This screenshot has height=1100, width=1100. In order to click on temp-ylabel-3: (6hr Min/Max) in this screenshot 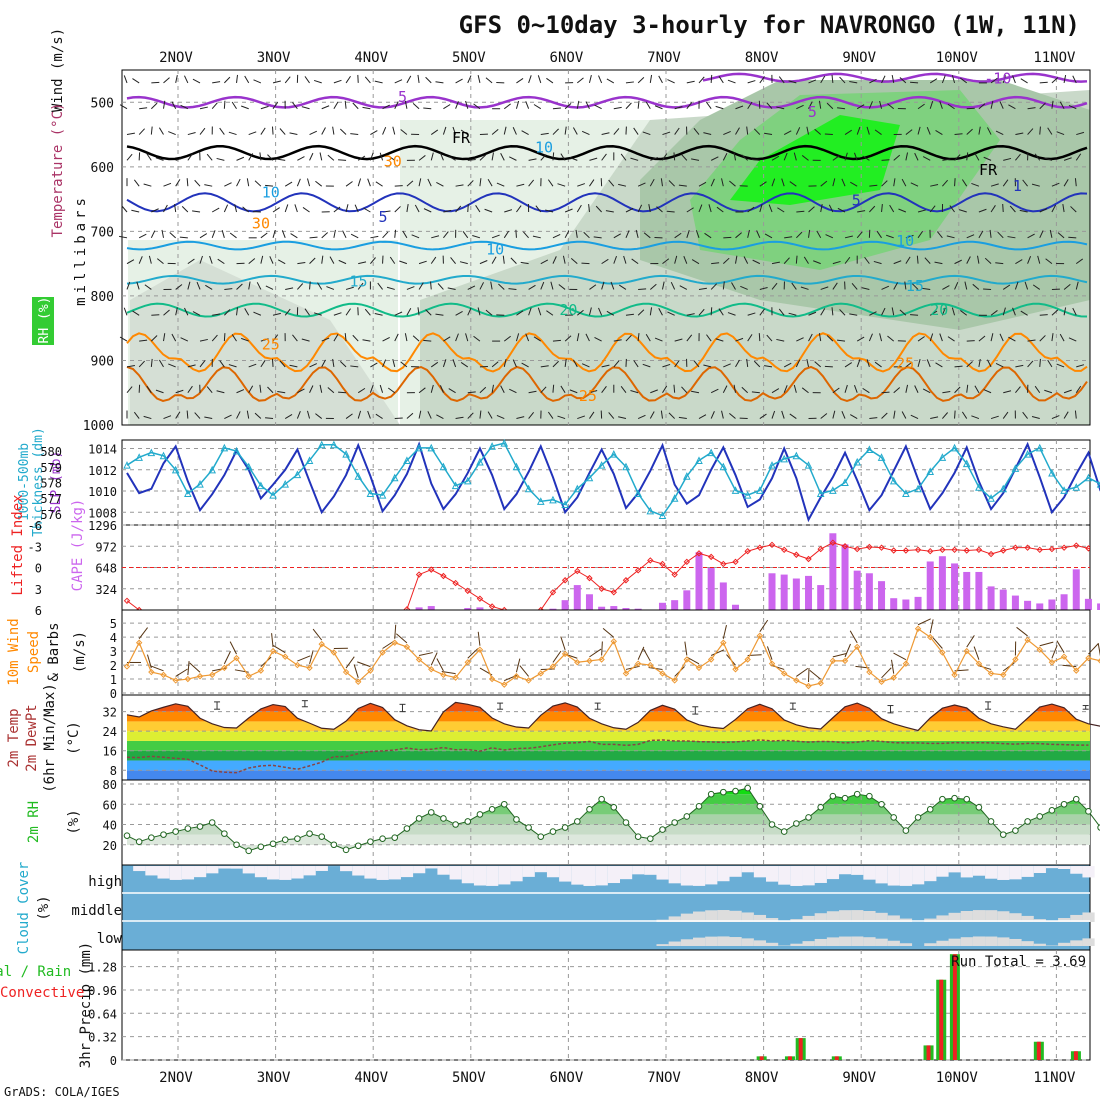, I will do `click(50, 738)`.